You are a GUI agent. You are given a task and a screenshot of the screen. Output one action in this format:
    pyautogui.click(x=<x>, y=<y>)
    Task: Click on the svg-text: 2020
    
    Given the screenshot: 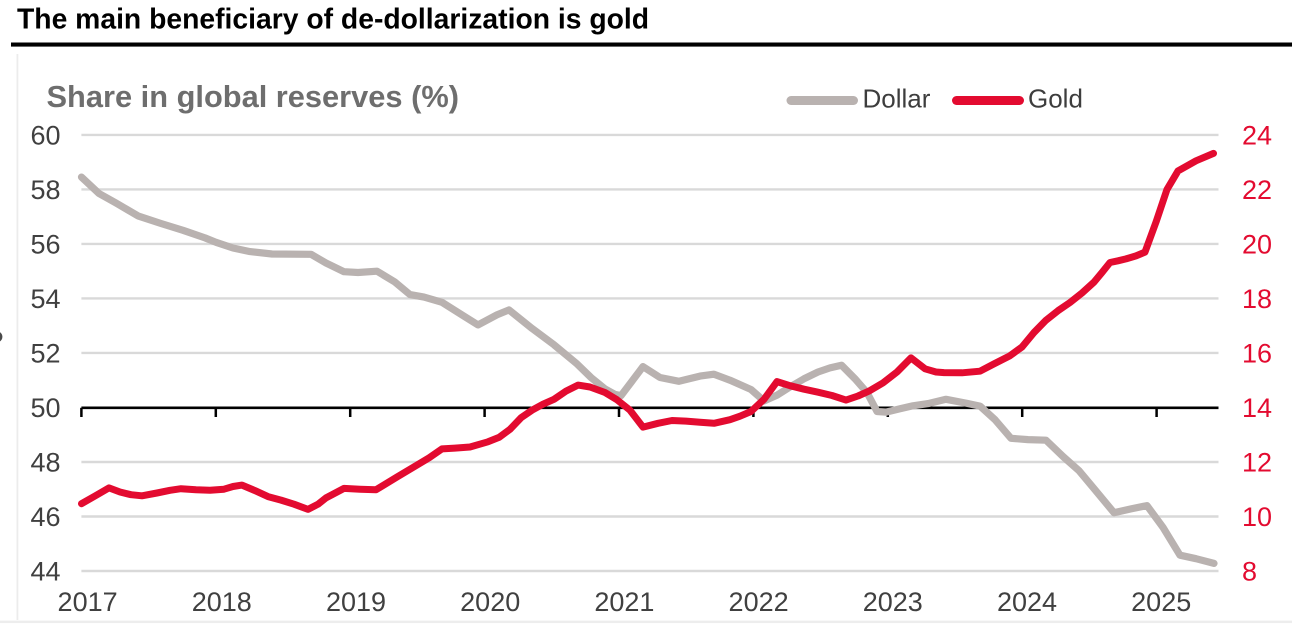 What is the action you would take?
    pyautogui.click(x=490, y=602)
    